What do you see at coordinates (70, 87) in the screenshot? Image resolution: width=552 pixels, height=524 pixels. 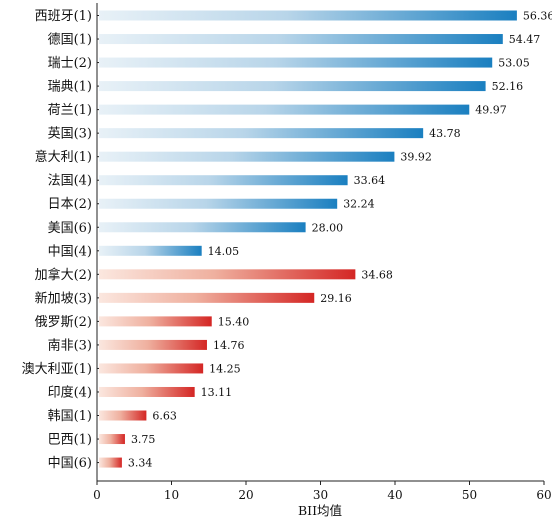 I see `category-label: 瑞典(1)` at bounding box center [70, 87].